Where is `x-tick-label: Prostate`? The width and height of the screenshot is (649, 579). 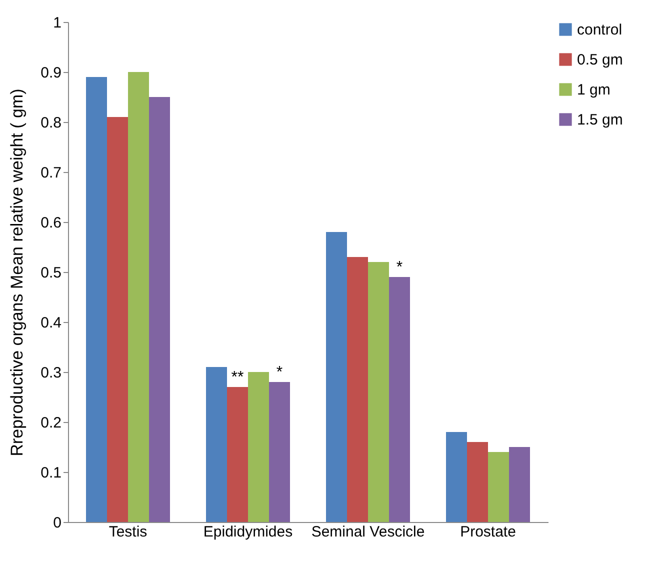
x-tick-label: Prostate is located at coordinates (488, 532).